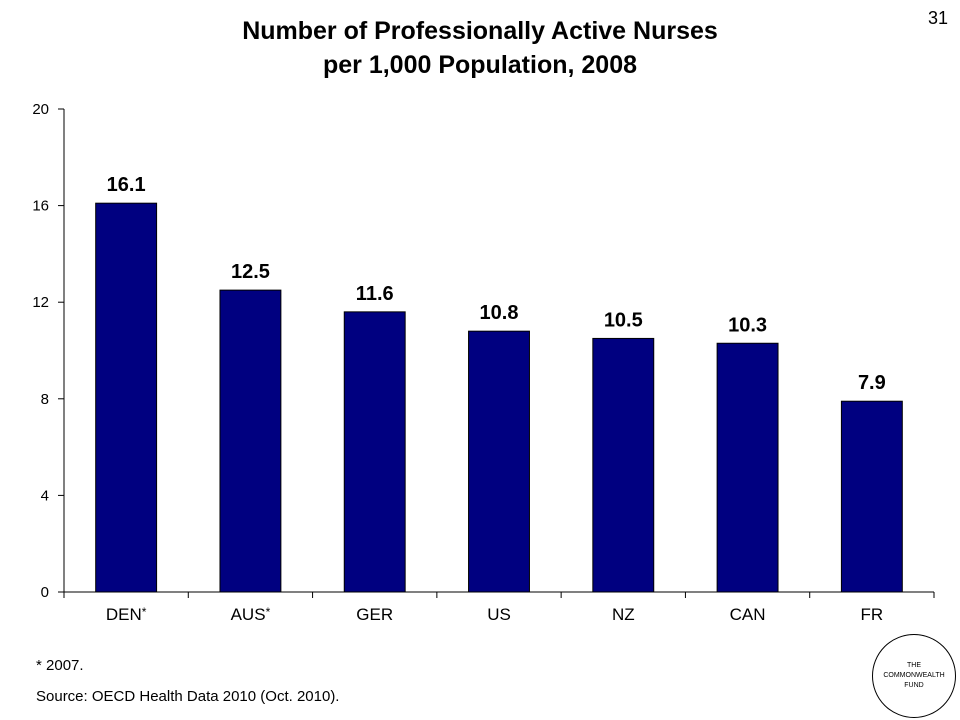 The height and width of the screenshot is (720, 960). Describe the element at coordinates (45, 592) in the screenshot. I see `y-tick-label: 0` at that location.